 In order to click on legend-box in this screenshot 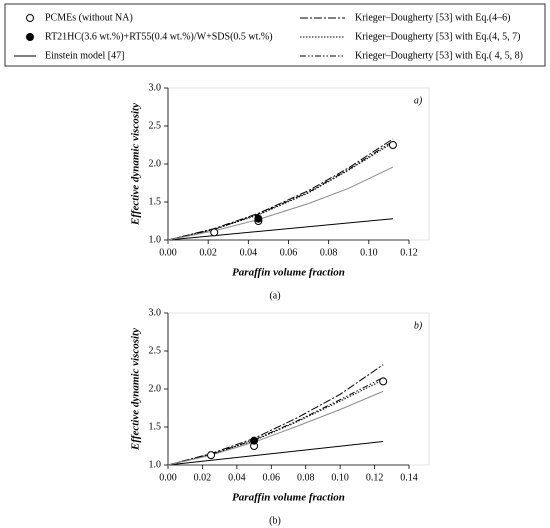, I will do `click(275, 35)`.